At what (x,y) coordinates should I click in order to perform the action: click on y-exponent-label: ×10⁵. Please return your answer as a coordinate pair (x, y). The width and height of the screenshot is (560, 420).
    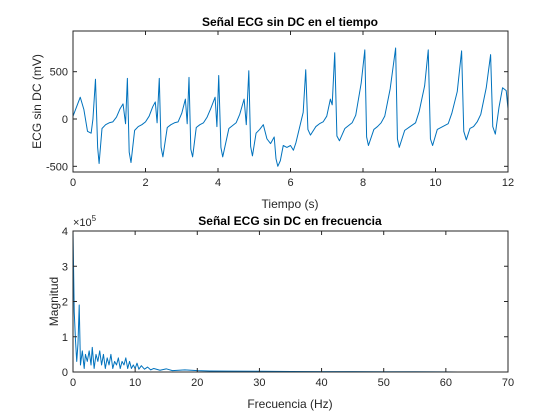
    Looking at the image, I should click on (85, 221).